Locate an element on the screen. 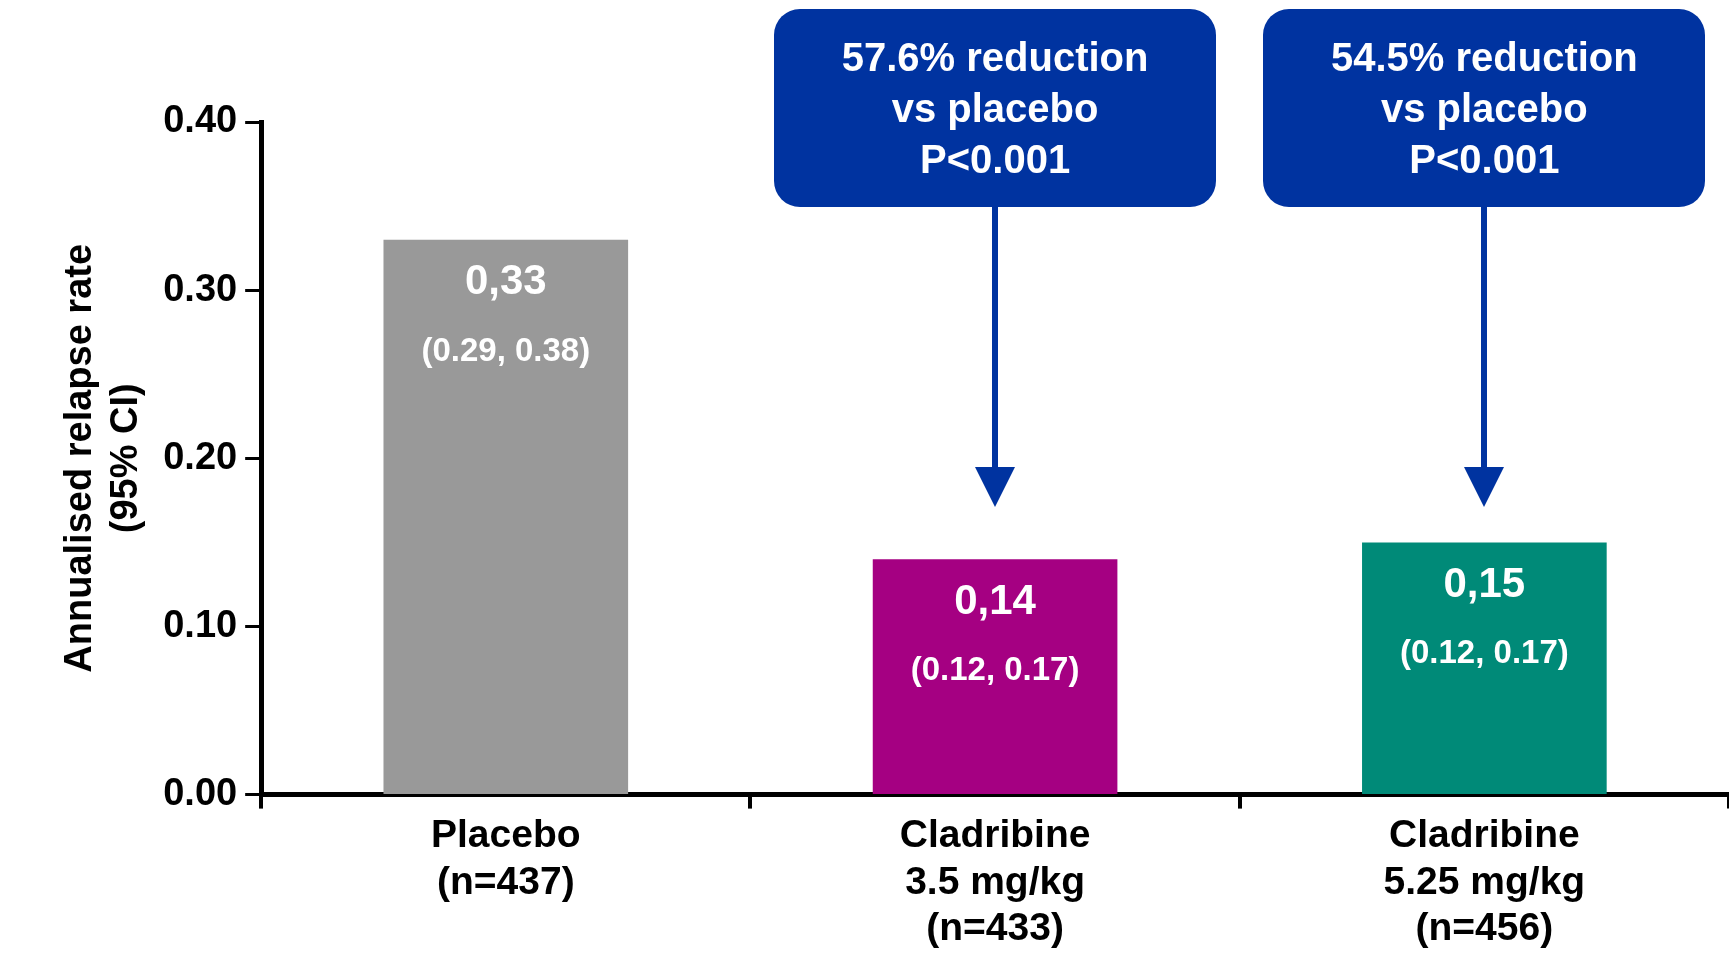 Image resolution: width=1729 pixels, height=979 pixels. y-tick-label: 0.20 is located at coordinates (200, 455).